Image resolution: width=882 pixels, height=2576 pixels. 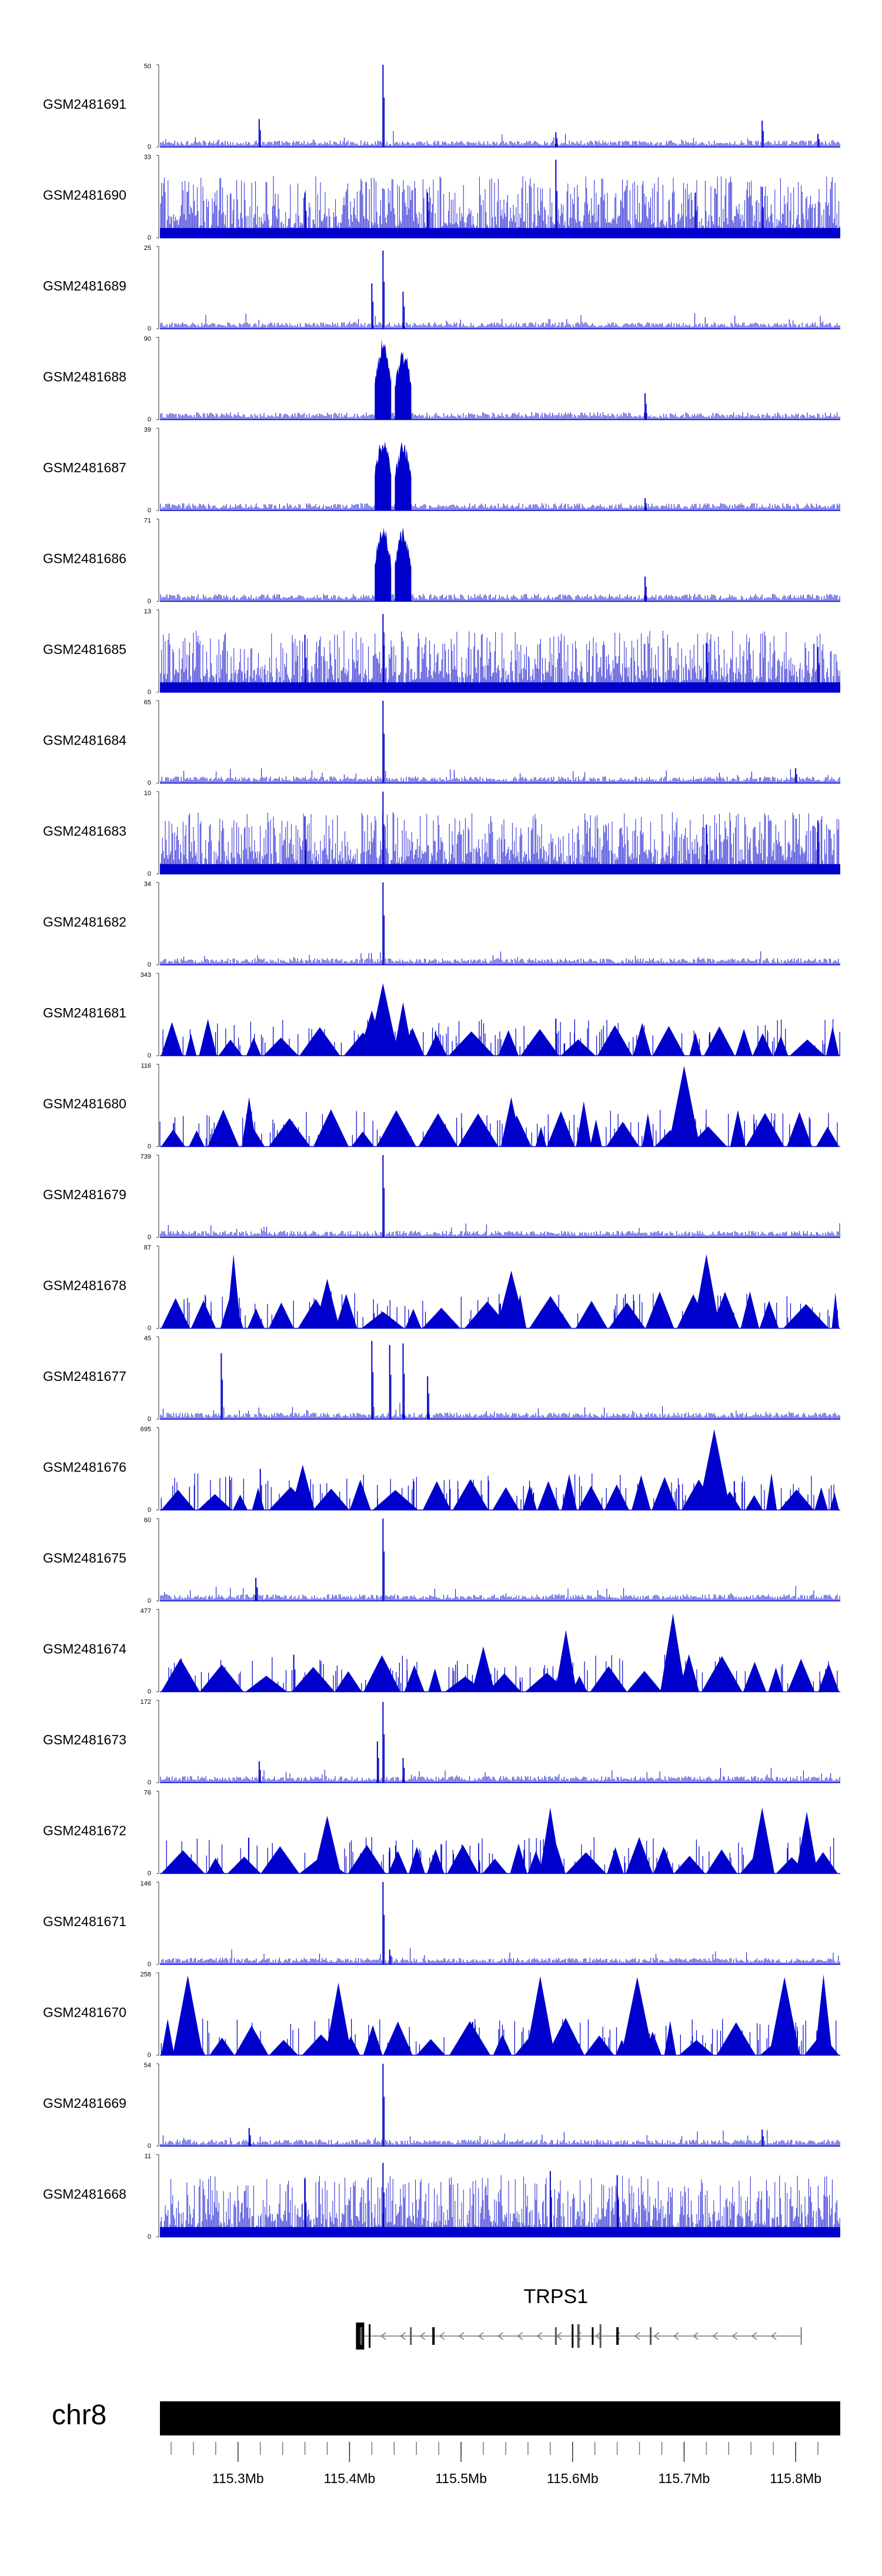 What do you see at coordinates (146, 1429) in the screenshot?
I see `track-max-value: 695` at bounding box center [146, 1429].